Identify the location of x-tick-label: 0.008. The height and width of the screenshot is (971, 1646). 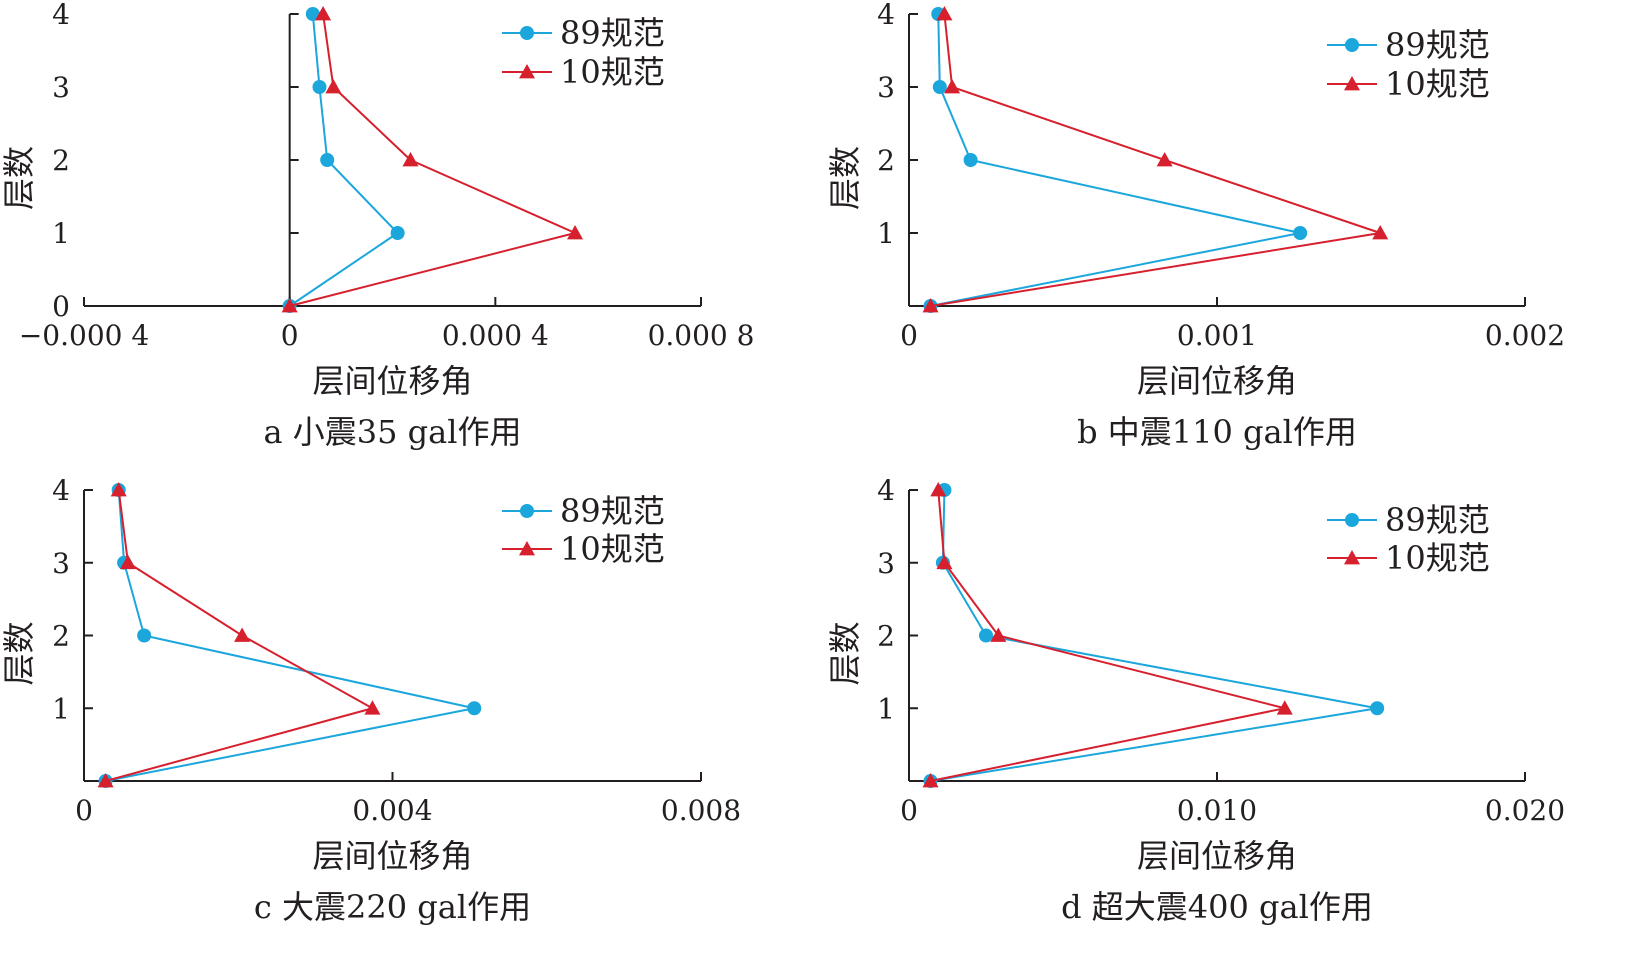
(701, 810).